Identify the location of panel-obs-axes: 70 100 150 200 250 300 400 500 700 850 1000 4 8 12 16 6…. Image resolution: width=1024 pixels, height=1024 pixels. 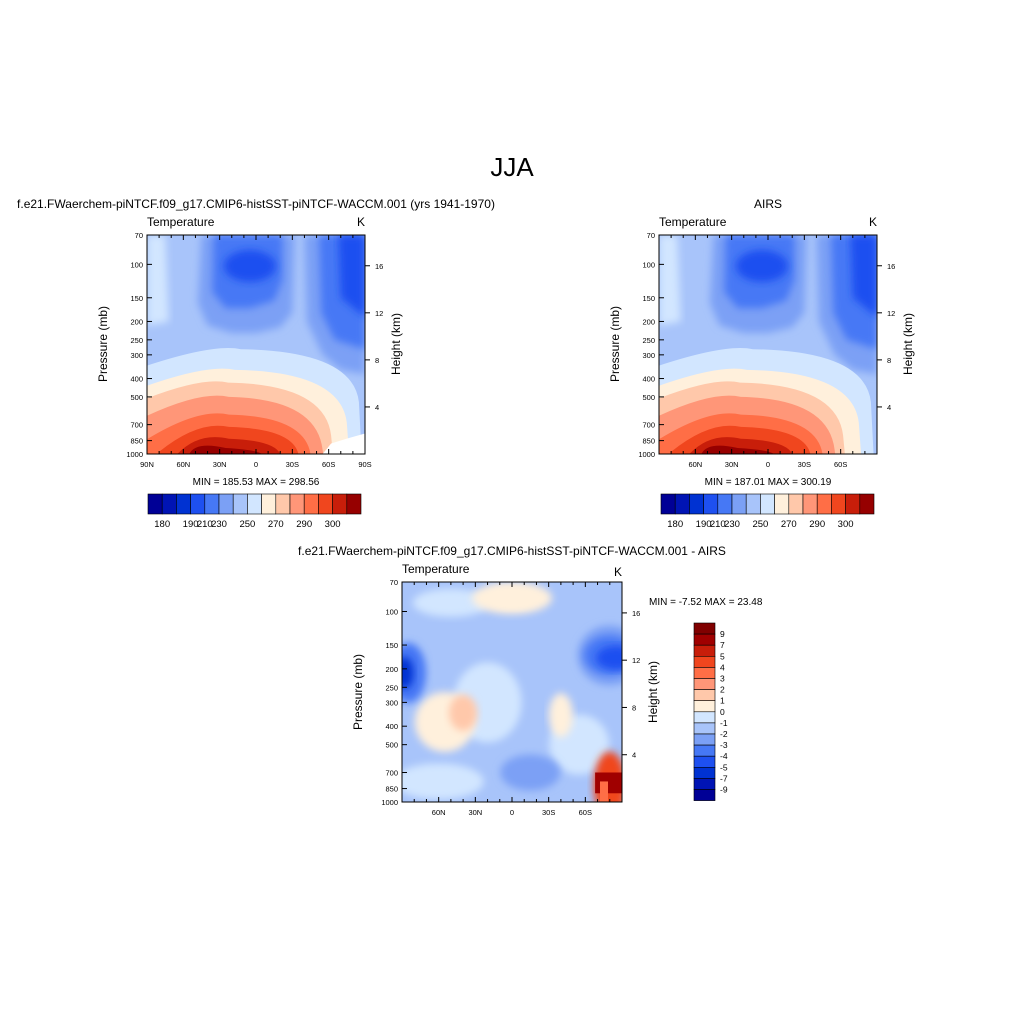
(766, 350).